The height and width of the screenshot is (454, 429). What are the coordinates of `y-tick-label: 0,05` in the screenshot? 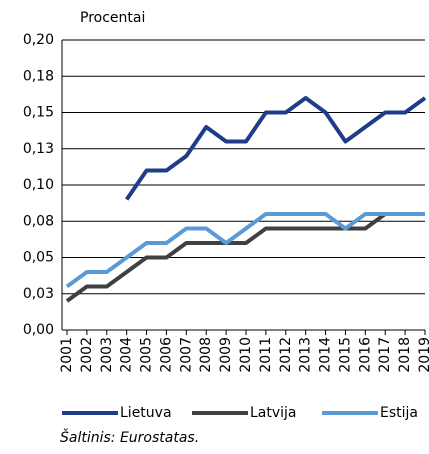 It's located at (38, 258).